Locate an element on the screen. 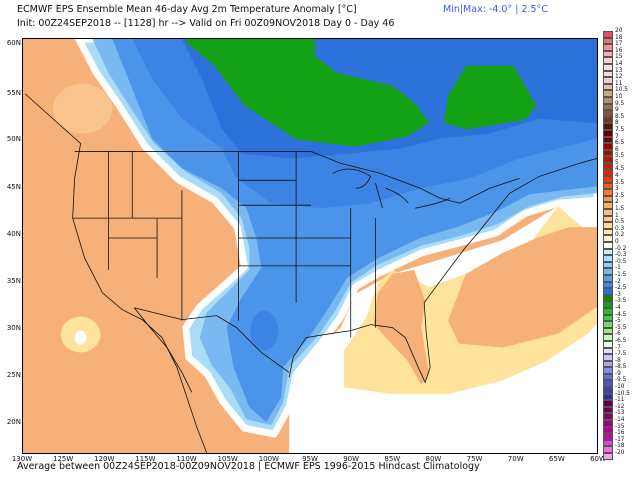  colorbar-entry: 17 is located at coordinates (621, 46).